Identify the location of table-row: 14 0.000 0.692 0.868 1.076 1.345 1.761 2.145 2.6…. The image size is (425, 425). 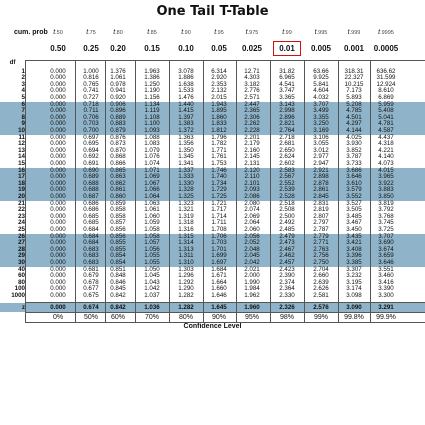
(212, 157).